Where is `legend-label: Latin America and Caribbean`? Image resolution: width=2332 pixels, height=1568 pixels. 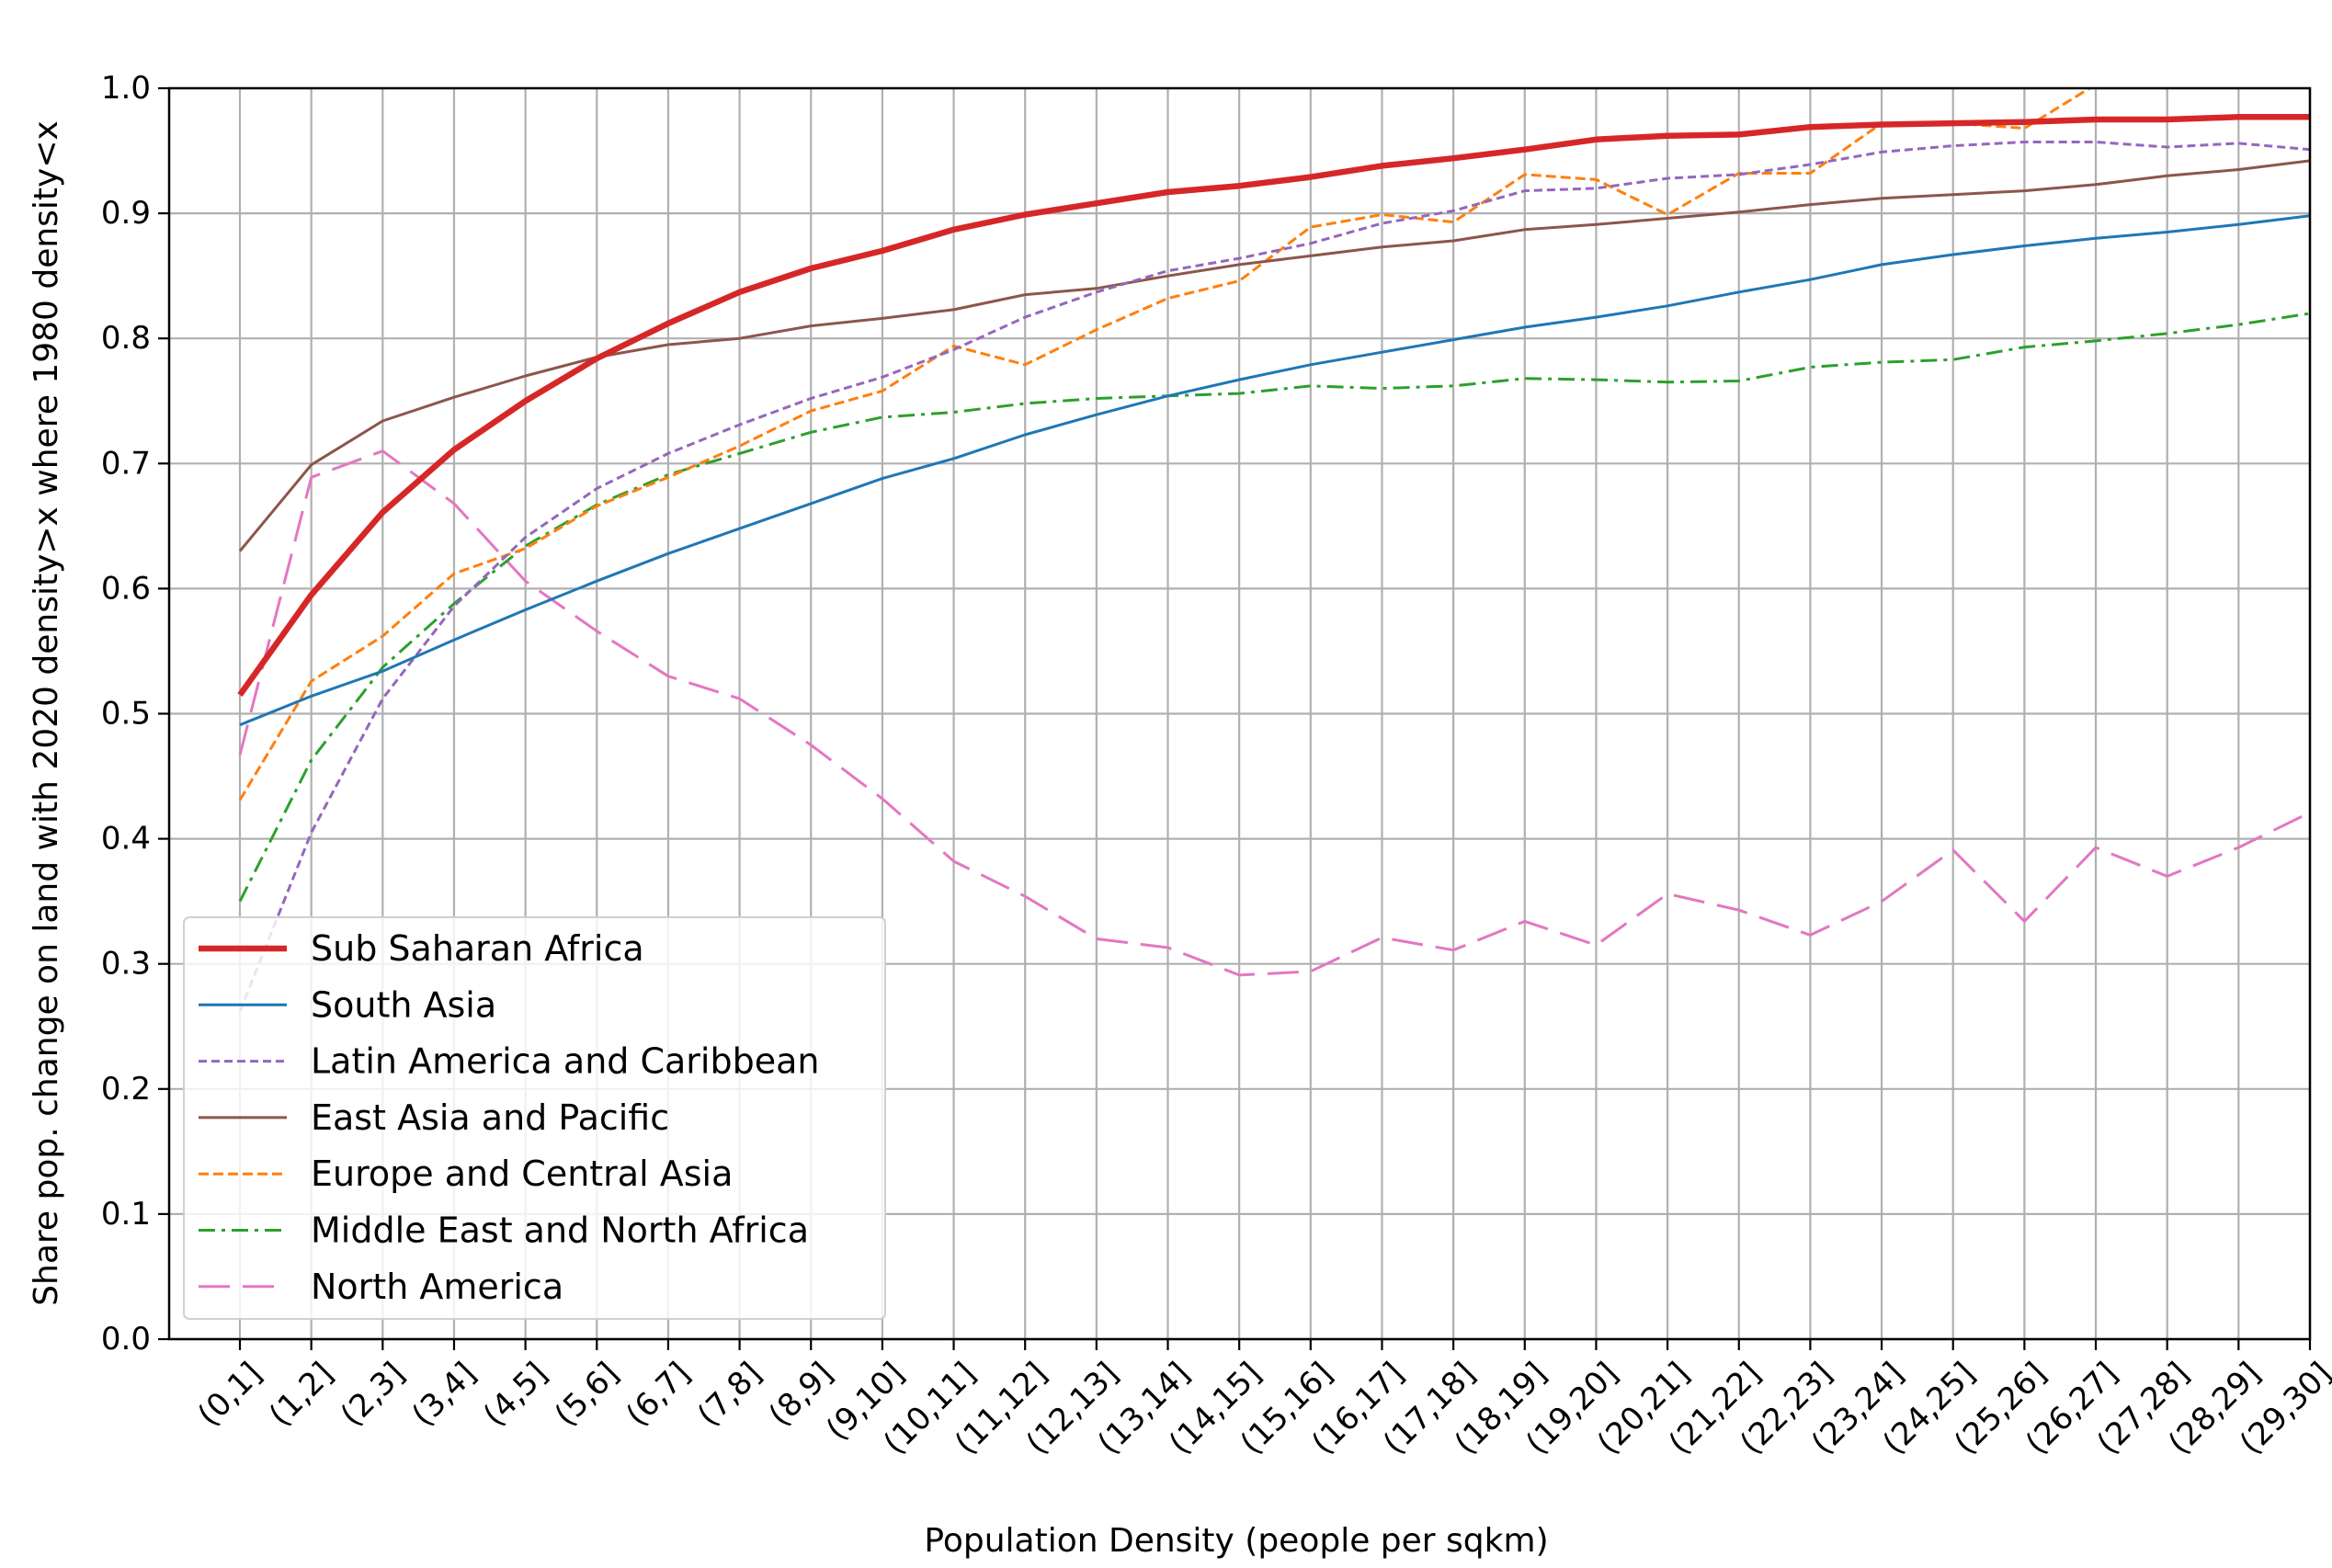
legend-label: Latin America and Caribbean is located at coordinates (565, 1061).